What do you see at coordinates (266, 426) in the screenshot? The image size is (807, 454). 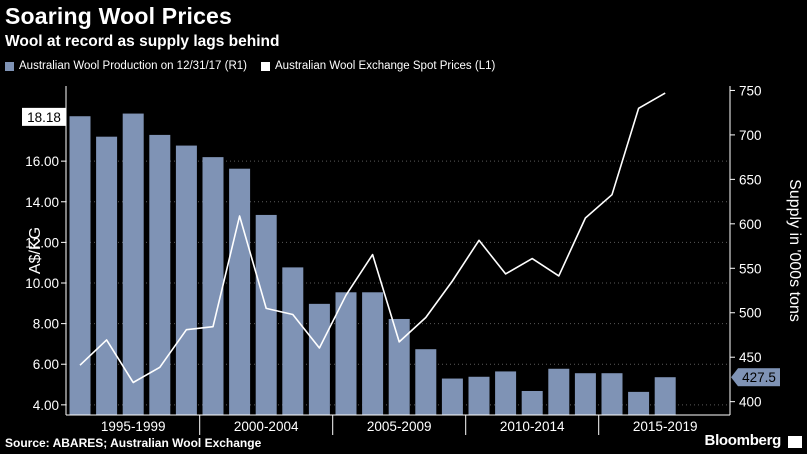 I see `x-group-label: 2000-2004` at bounding box center [266, 426].